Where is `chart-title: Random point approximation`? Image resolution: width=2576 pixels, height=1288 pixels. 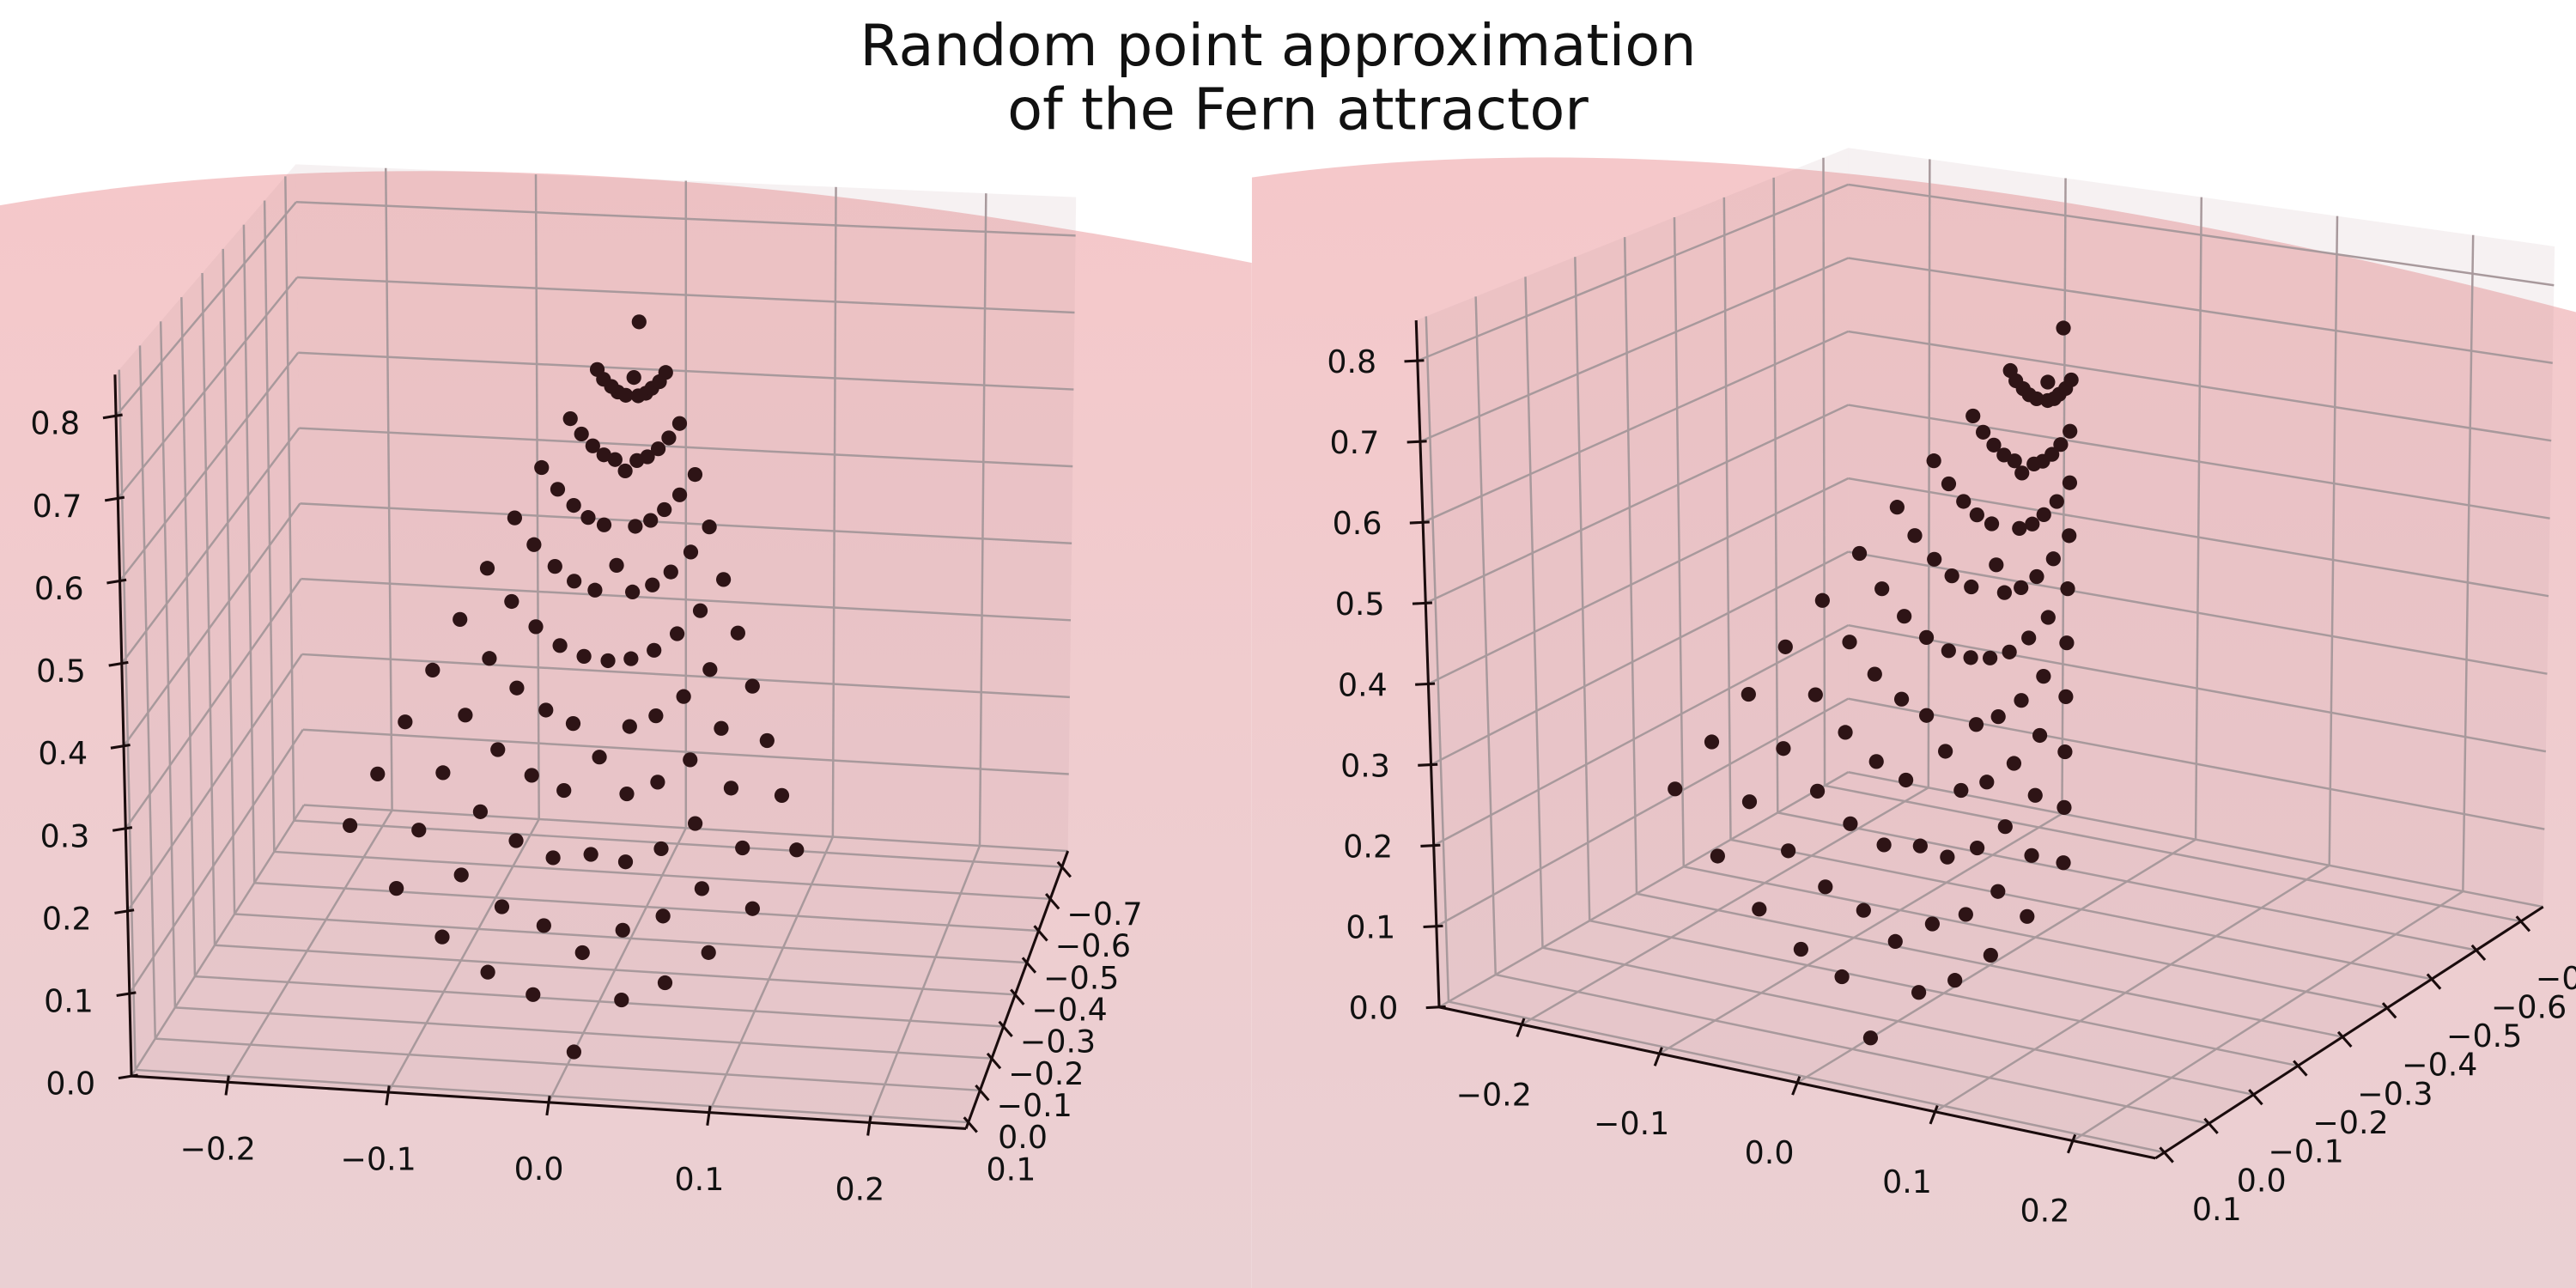
chart-title: Random point approximation is located at coordinates (1278, 45).